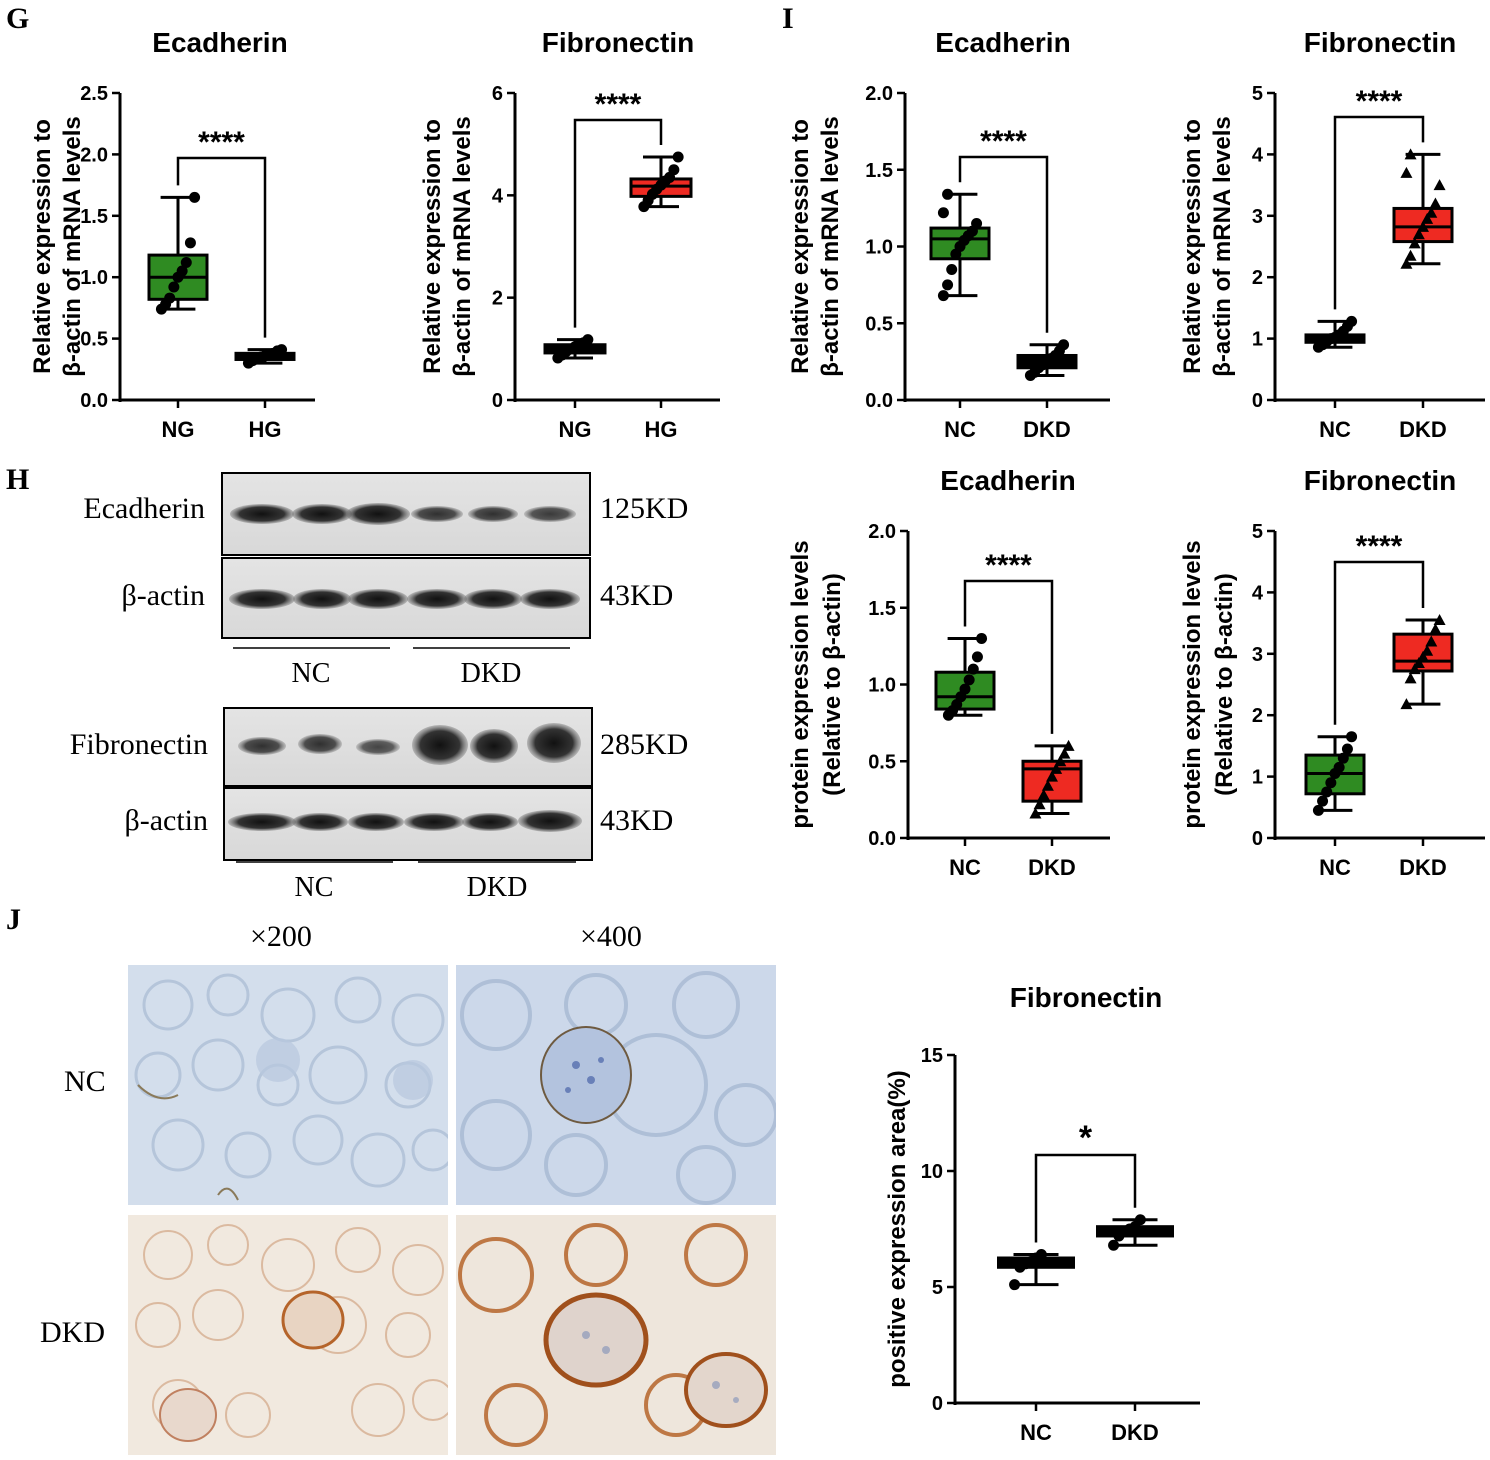  I want to click on y-tick-label: 4, so click(1258, 593).